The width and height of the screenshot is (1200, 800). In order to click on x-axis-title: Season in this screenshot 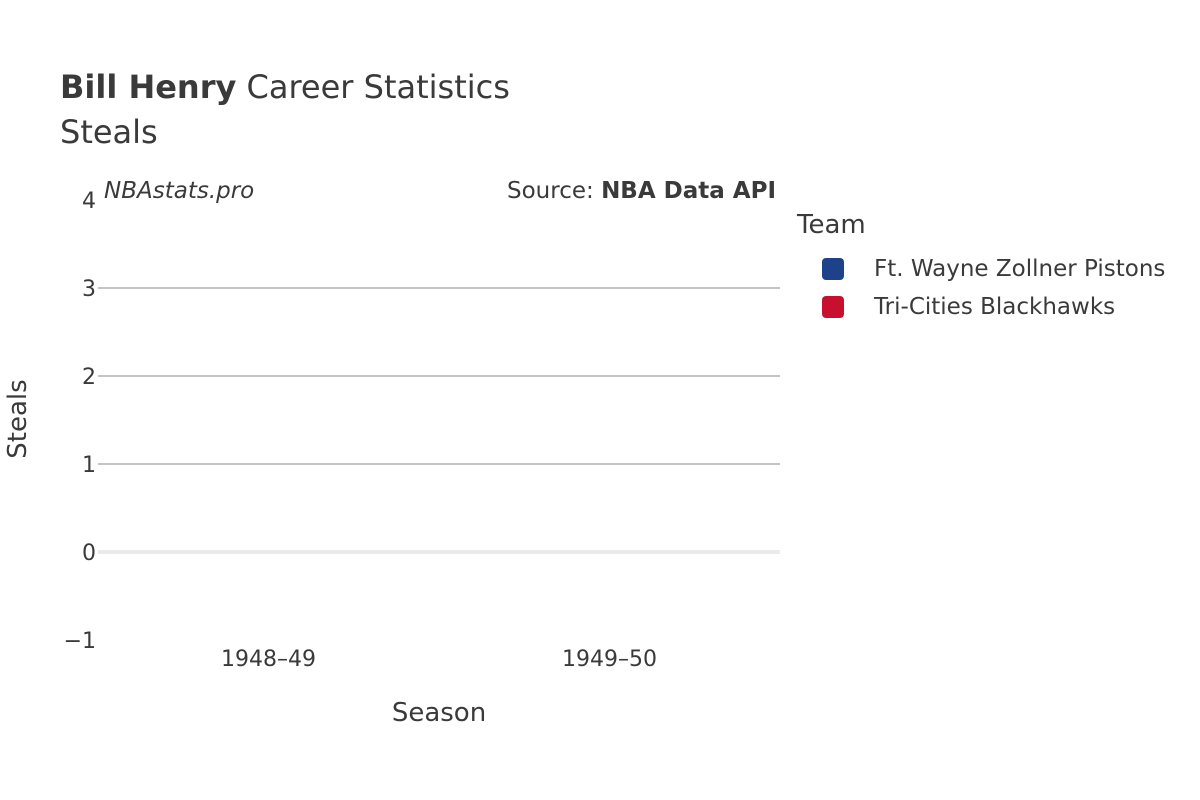, I will do `click(439, 713)`.